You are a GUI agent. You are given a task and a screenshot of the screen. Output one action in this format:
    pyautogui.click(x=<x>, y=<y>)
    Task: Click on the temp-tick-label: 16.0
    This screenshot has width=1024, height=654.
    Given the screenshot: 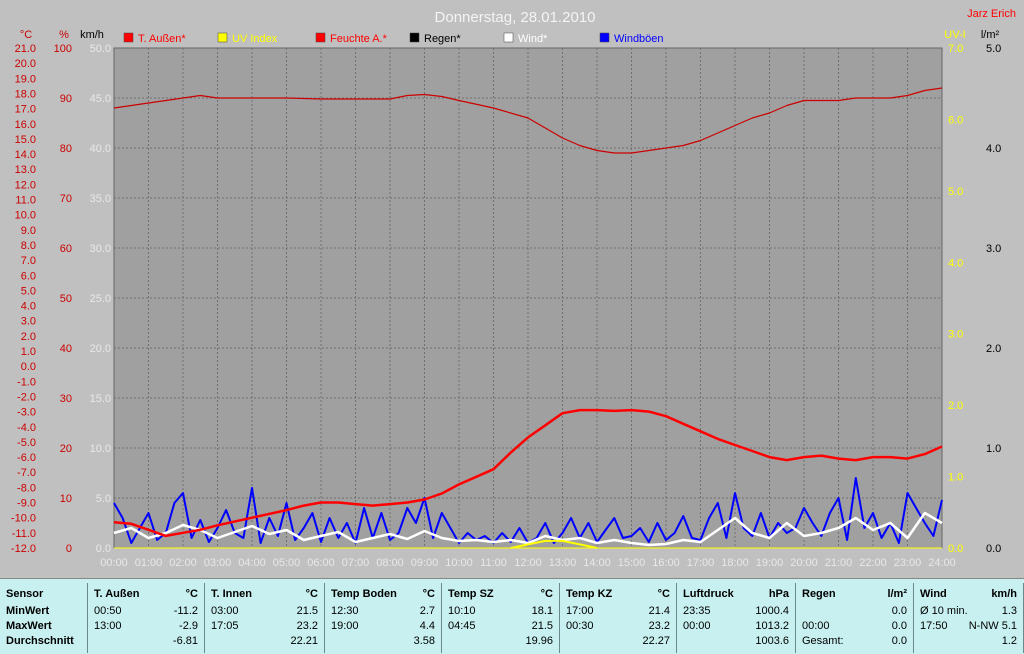 What is the action you would take?
    pyautogui.click(x=25, y=125)
    